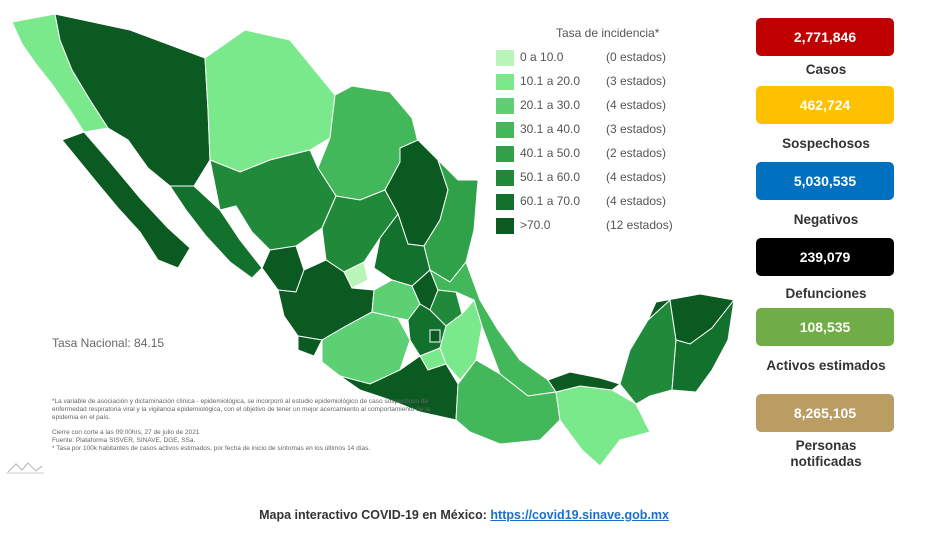 The height and width of the screenshot is (534, 928). I want to click on legend-count: (2 estados), so click(636, 153).